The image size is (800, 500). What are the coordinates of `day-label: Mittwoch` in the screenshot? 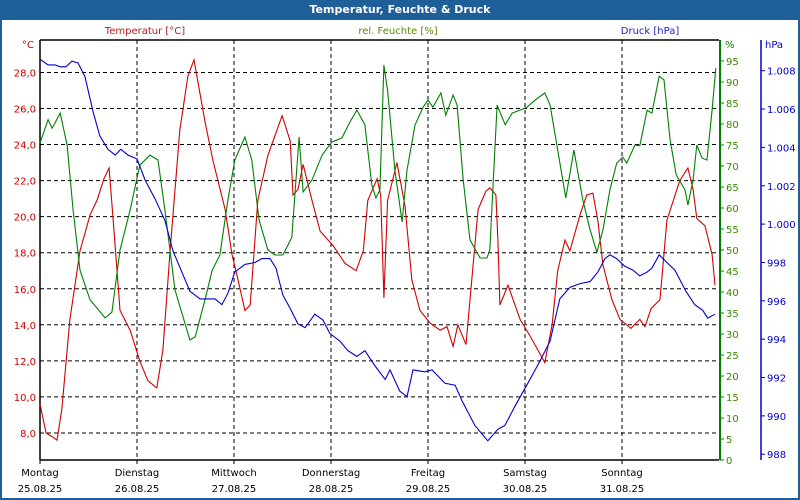 It's located at (233, 473).